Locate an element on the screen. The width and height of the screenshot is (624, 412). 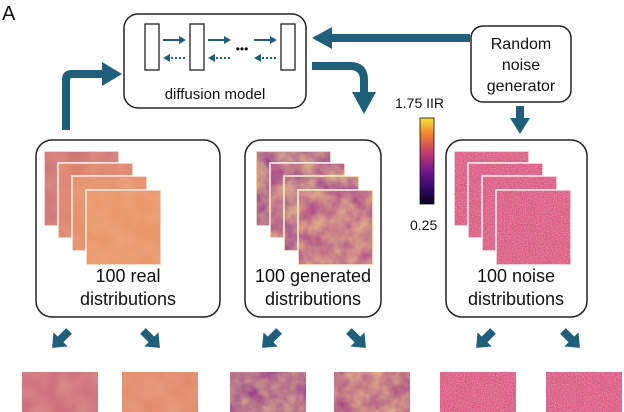
arrow-model-to-generated-icon is located at coordinates (344, 88).